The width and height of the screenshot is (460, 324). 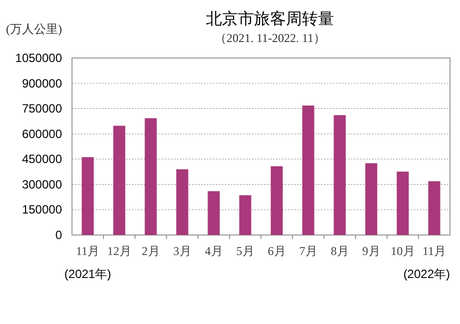 I want to click on x-tick-label: 3月, so click(x=182, y=251).